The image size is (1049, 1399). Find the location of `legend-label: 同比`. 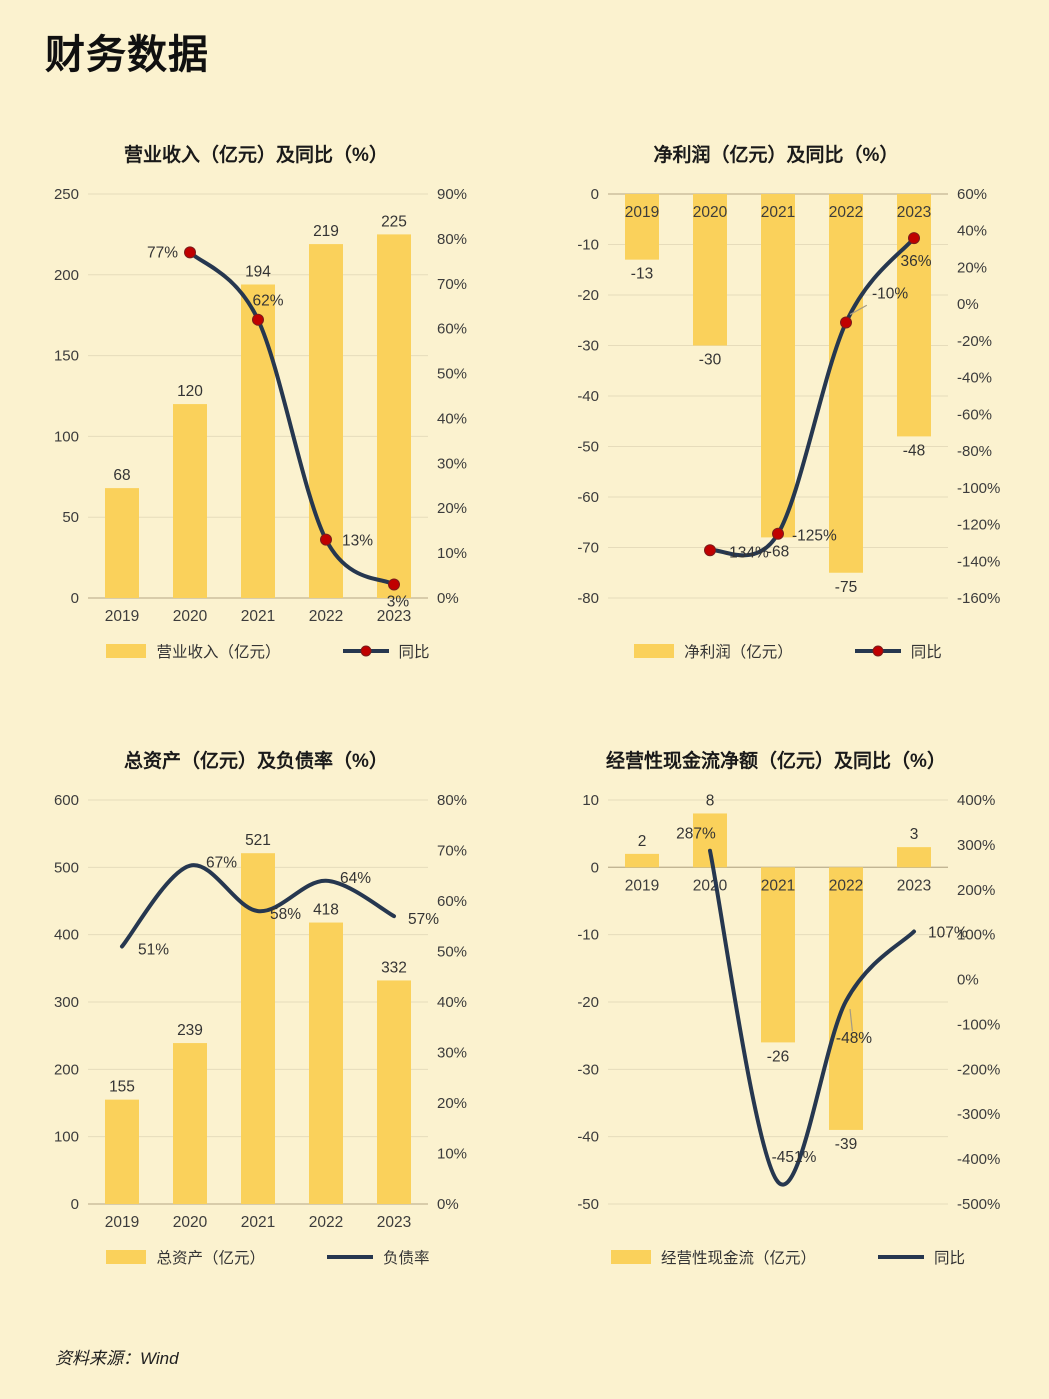

legend-label: 同比 is located at coordinates (950, 1258).